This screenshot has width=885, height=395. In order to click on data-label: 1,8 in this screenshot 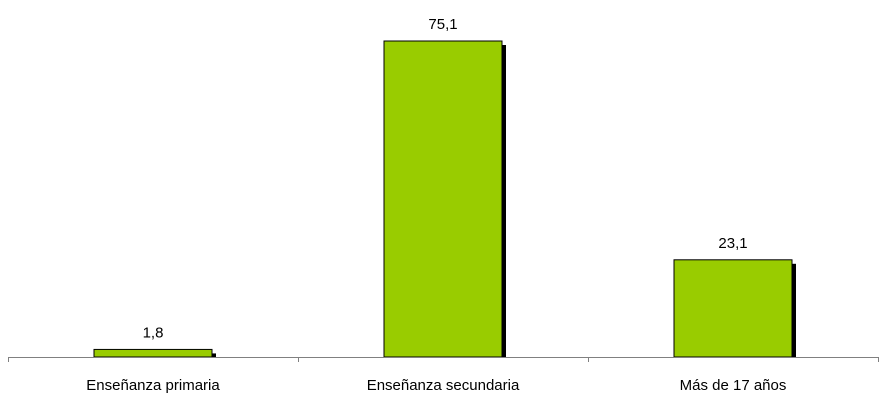, I will do `click(153, 332)`.